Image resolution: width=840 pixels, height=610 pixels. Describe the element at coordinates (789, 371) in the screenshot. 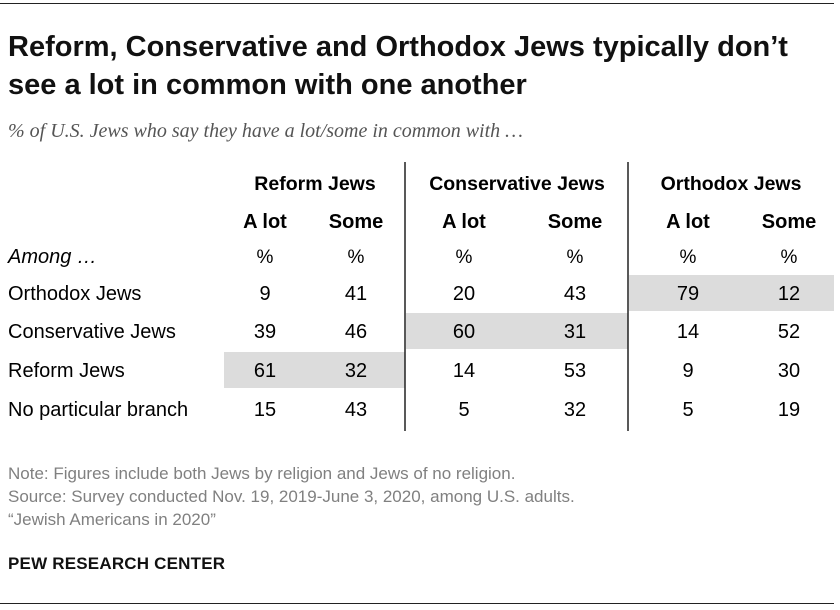

I see `table-cell: 30` at that location.